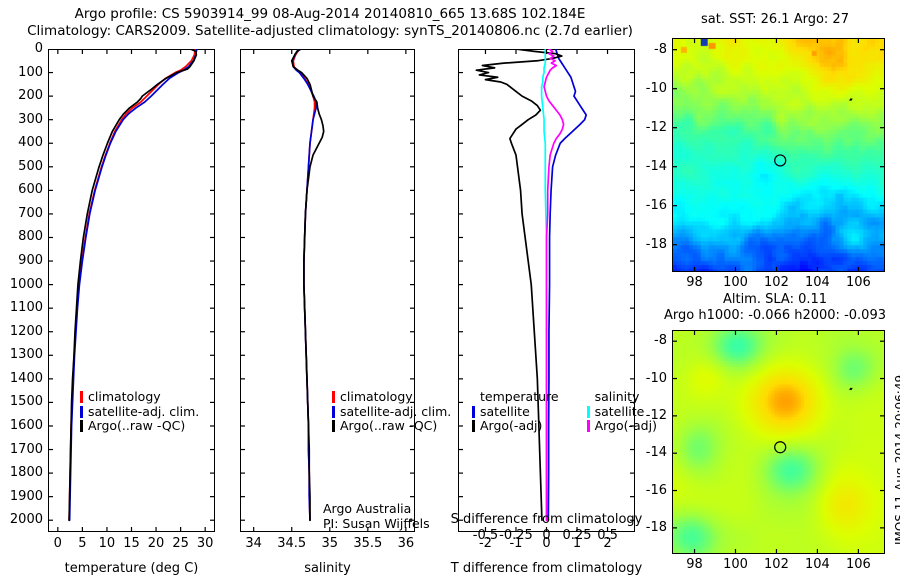 The width and height of the screenshot is (900, 580). What do you see at coordinates (107, 543) in the screenshot?
I see `axis-tick-label: 10` at bounding box center [107, 543].